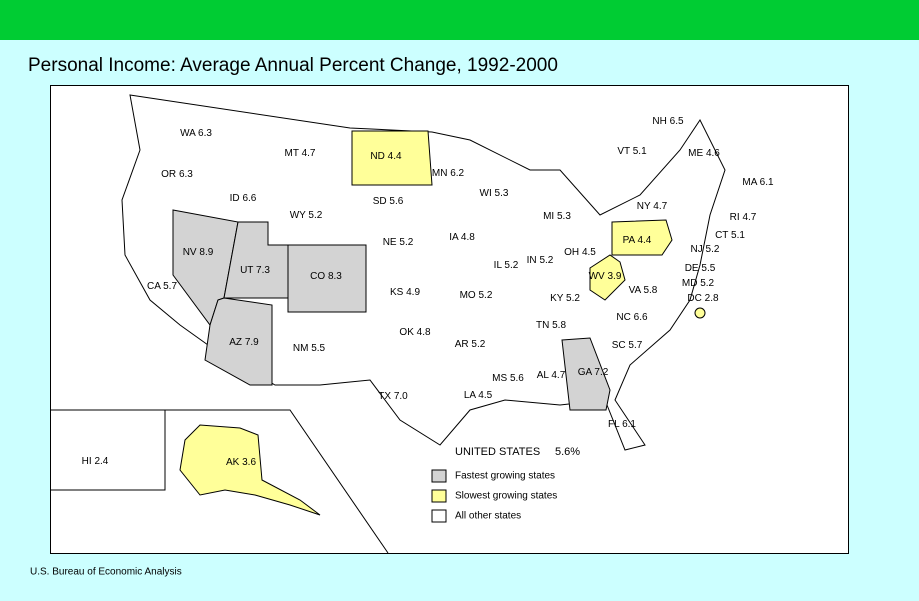 The height and width of the screenshot is (601, 919). What do you see at coordinates (506, 496) in the screenshot?
I see `legend-label: Slowest growing states` at bounding box center [506, 496].